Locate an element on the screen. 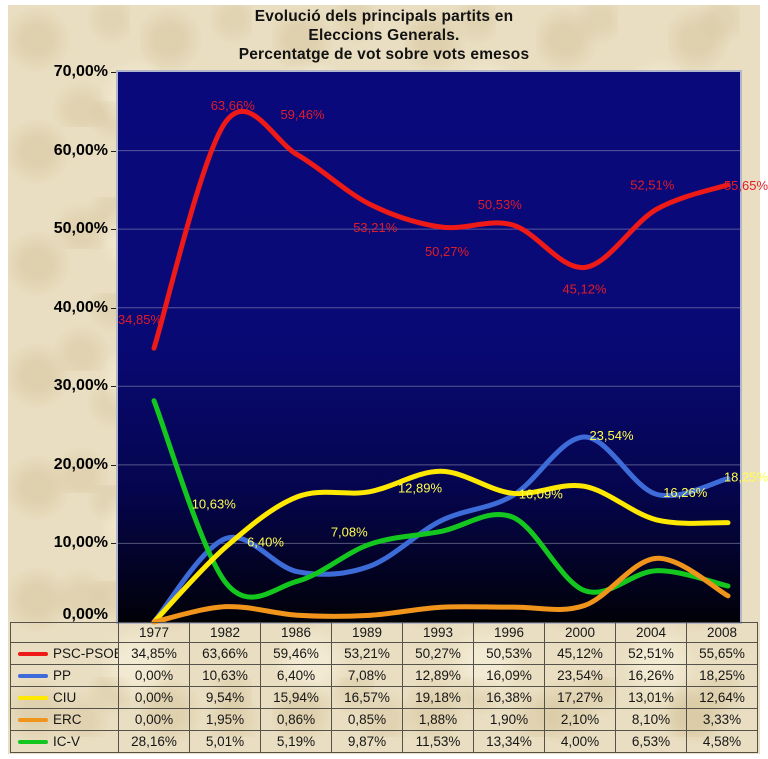 The image size is (768, 759). value-cell: 5,19% is located at coordinates (296, 741).